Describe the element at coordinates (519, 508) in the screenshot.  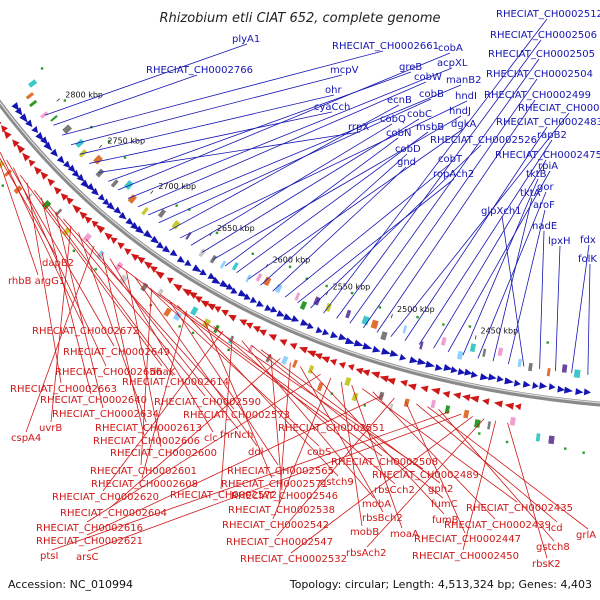
I see `gene-label-rev: RHECIAT_CH0002435` at that location.